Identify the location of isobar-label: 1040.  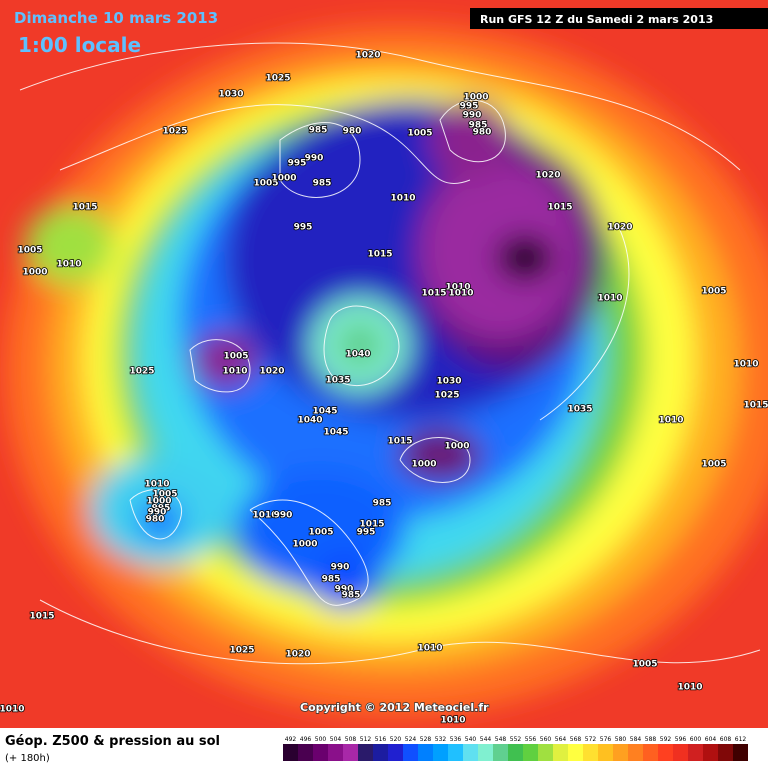
(309, 421).